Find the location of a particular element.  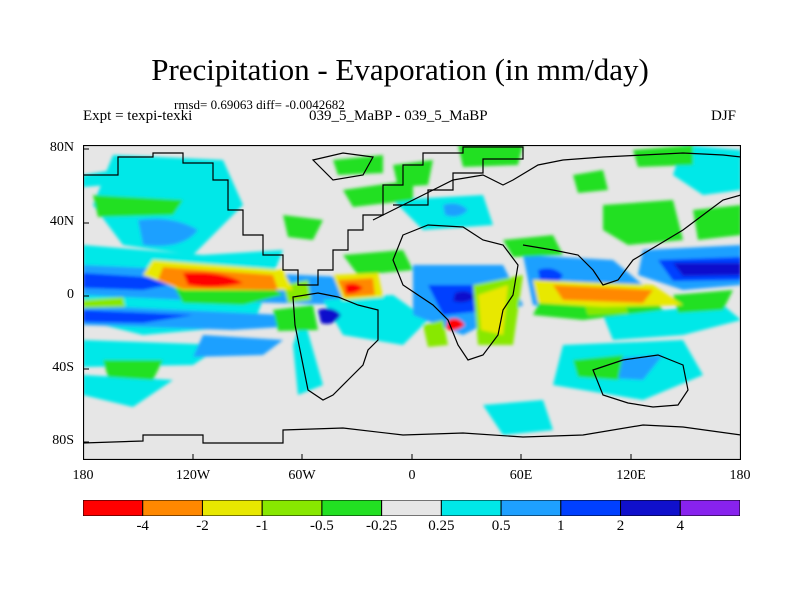

rmsd-stats: rmsd= 0.69063 diff= -0.0042682 is located at coordinates (259, 104).